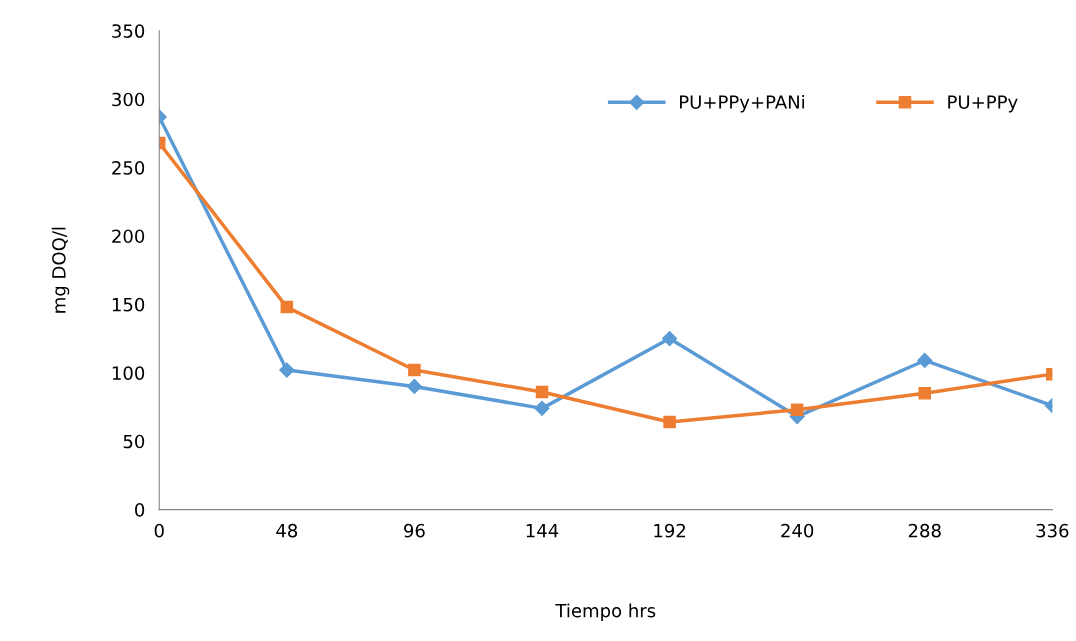 This screenshot has width=1076, height=641. I want to click on x-tick-label: 48, so click(287, 530).